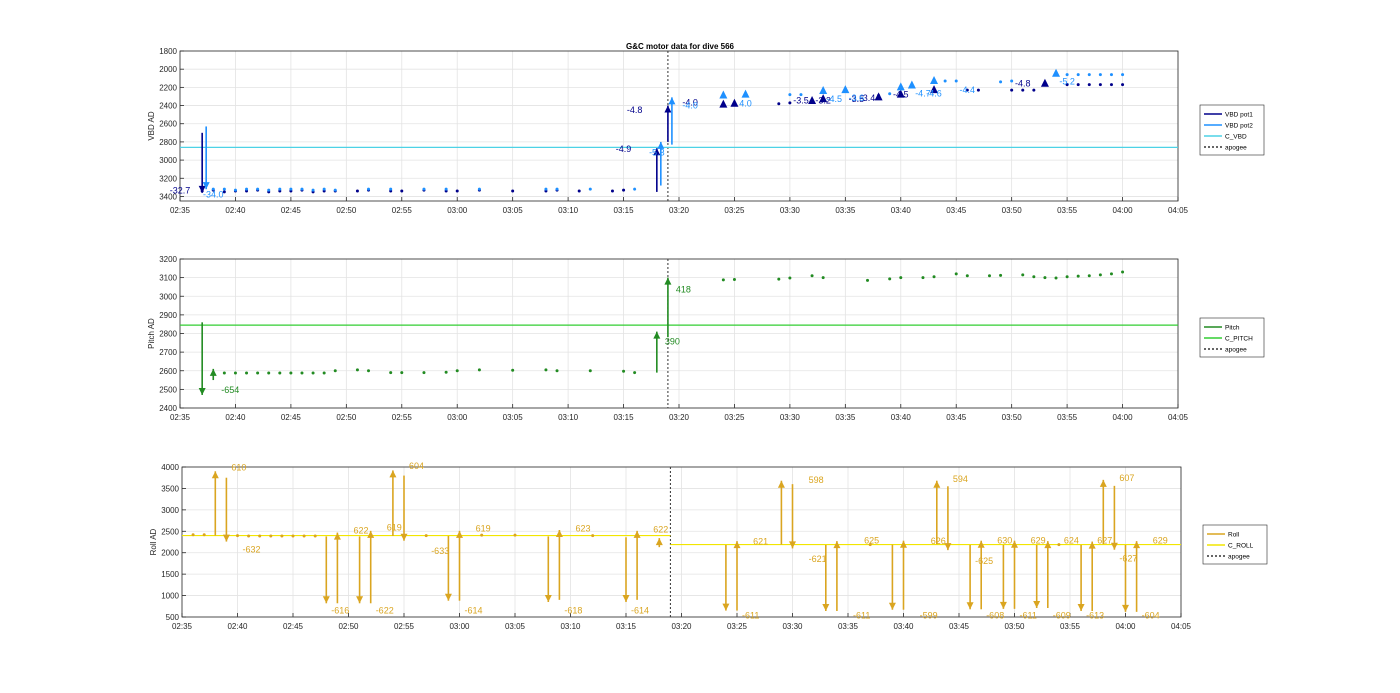  Describe the element at coordinates (624, 210) in the screenshot. I see `vbd-x-tick-label: 03:15` at that location.